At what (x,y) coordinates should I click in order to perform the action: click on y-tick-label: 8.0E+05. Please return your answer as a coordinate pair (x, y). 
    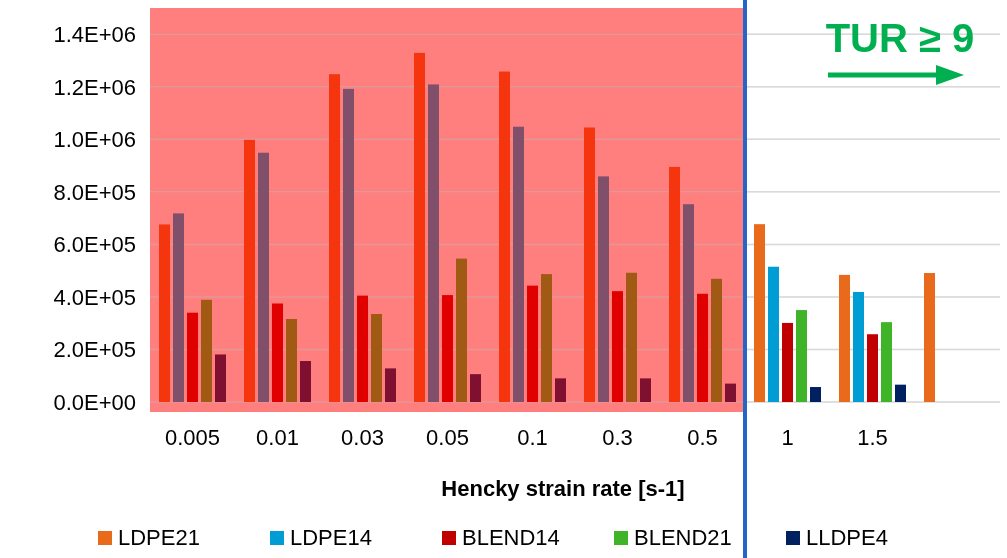
    Looking at the image, I should click on (94, 192).